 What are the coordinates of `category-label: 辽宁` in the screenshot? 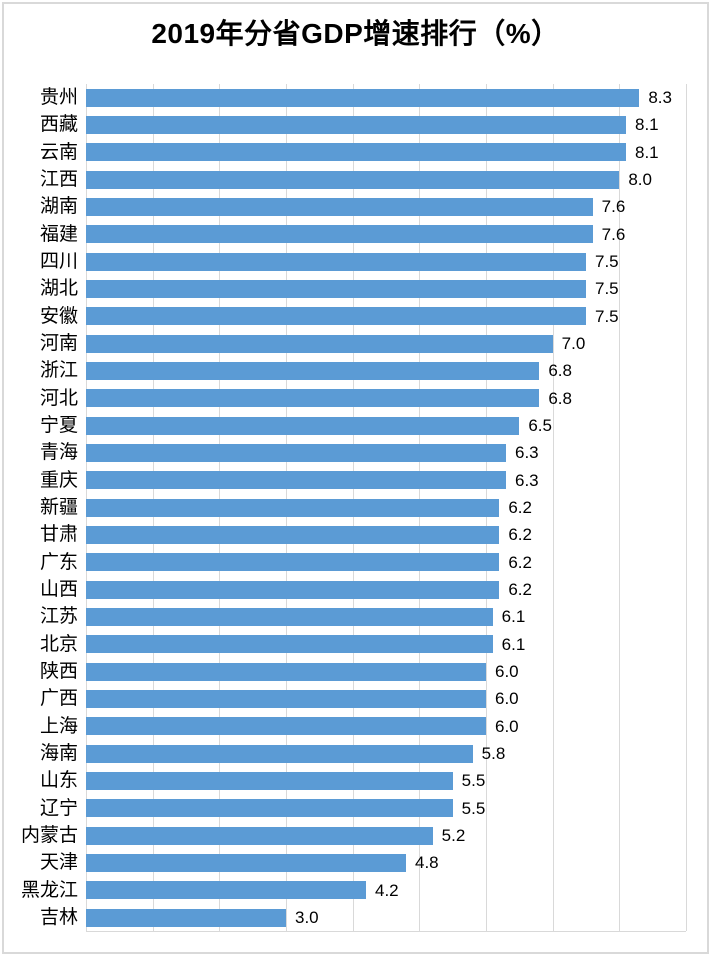 It's located at (58, 808).